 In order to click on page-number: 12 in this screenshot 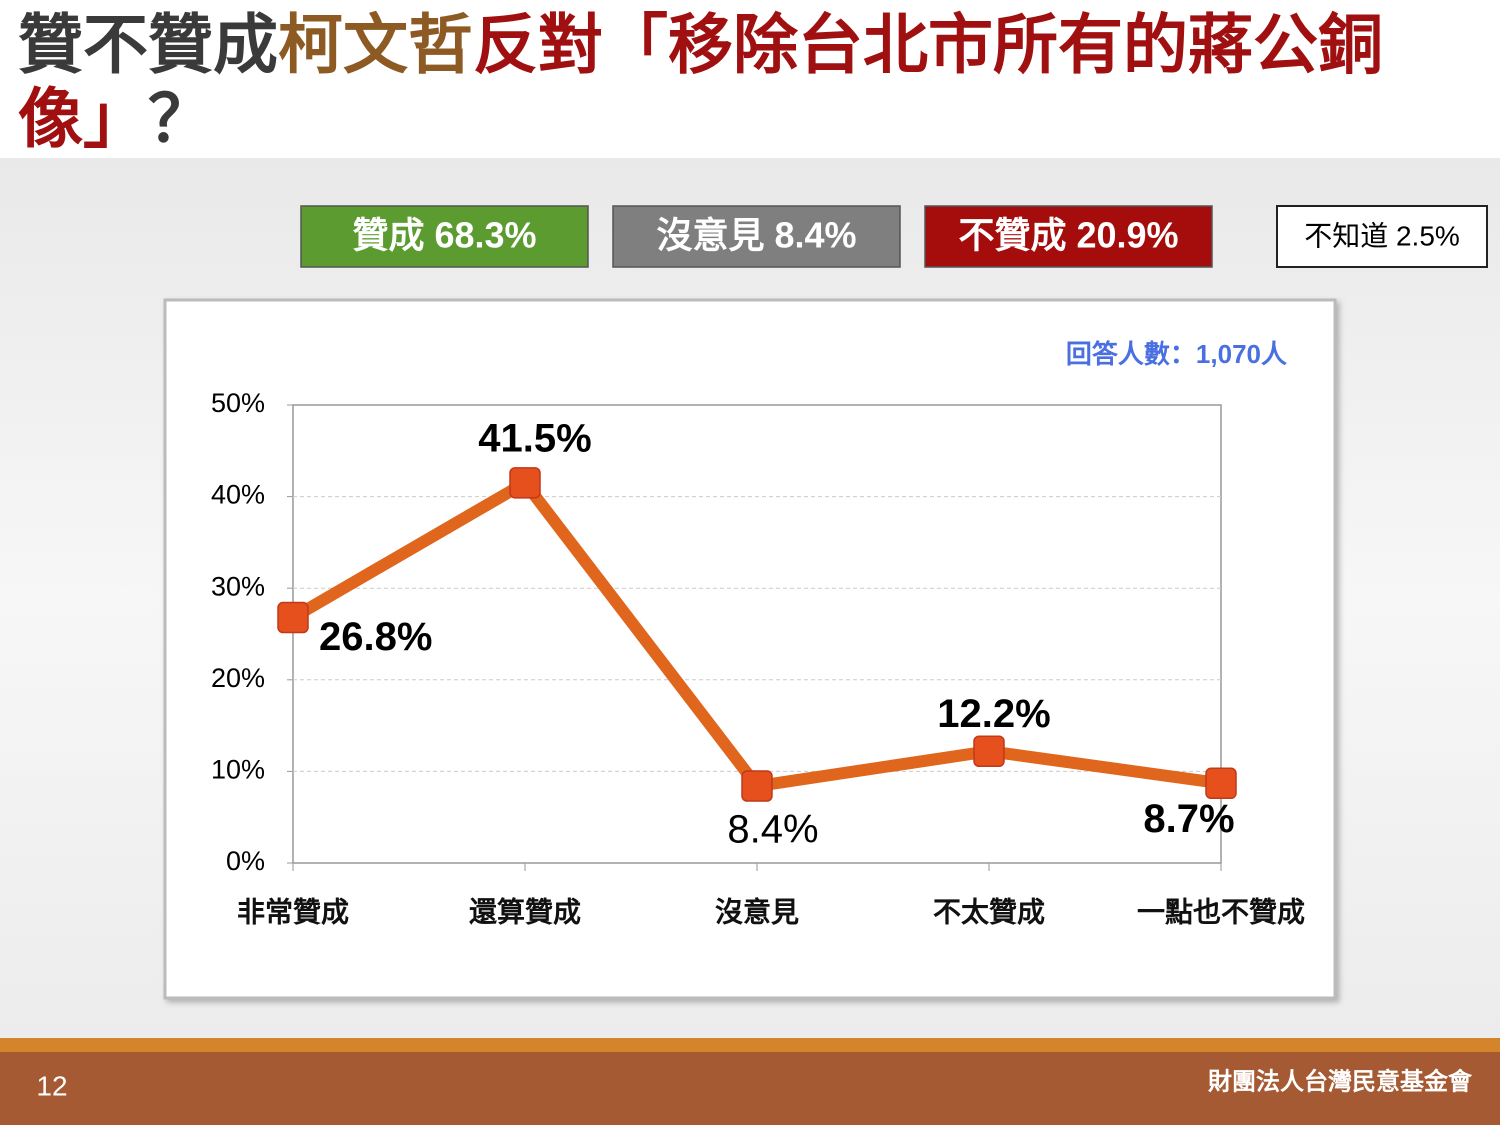, I will do `click(51, 1085)`.